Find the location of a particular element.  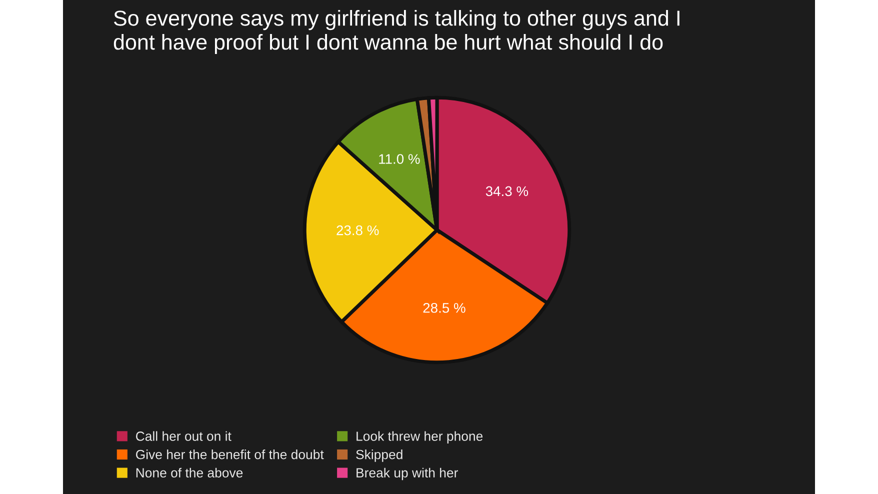

data-label: 34.3 % is located at coordinates (507, 191).